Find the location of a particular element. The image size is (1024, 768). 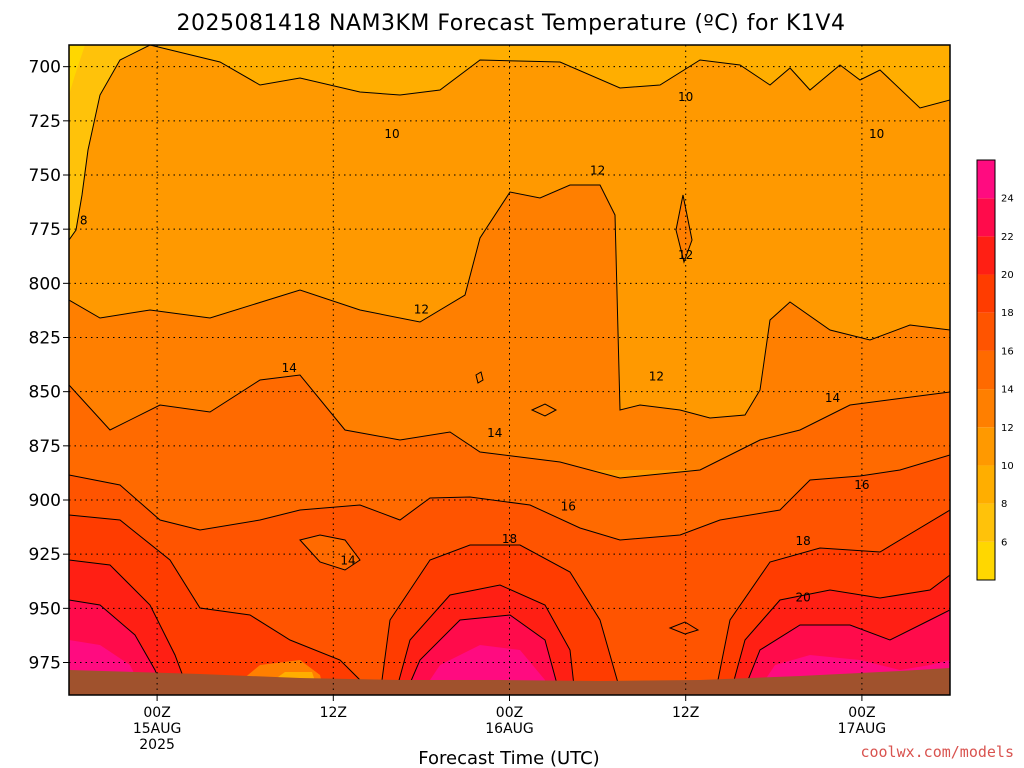

colorbar: 6 8 10 12 14 16 18 20 22 24 is located at coordinates (995, 370).